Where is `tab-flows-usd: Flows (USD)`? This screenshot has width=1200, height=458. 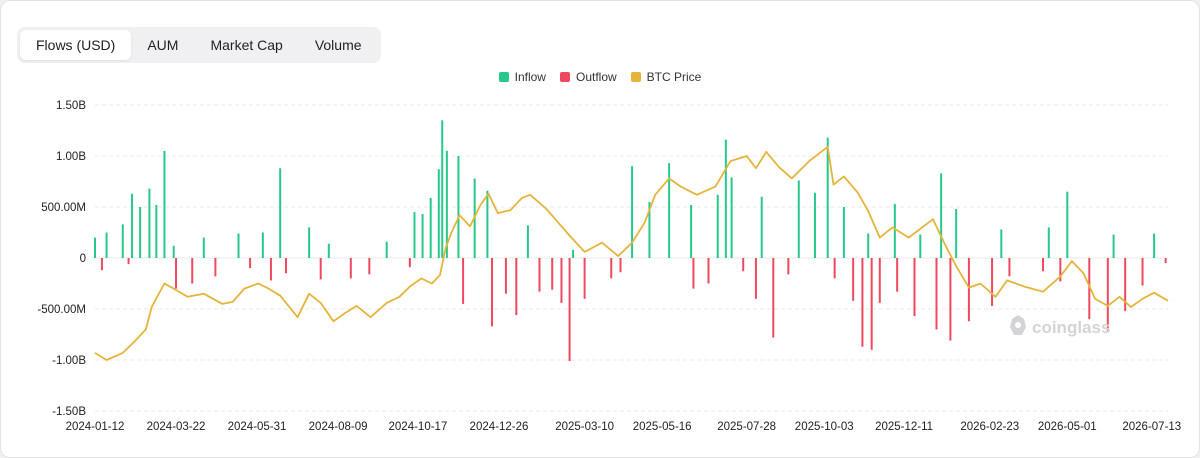
tab-flows-usd: Flows (USD) is located at coordinates (76, 45).